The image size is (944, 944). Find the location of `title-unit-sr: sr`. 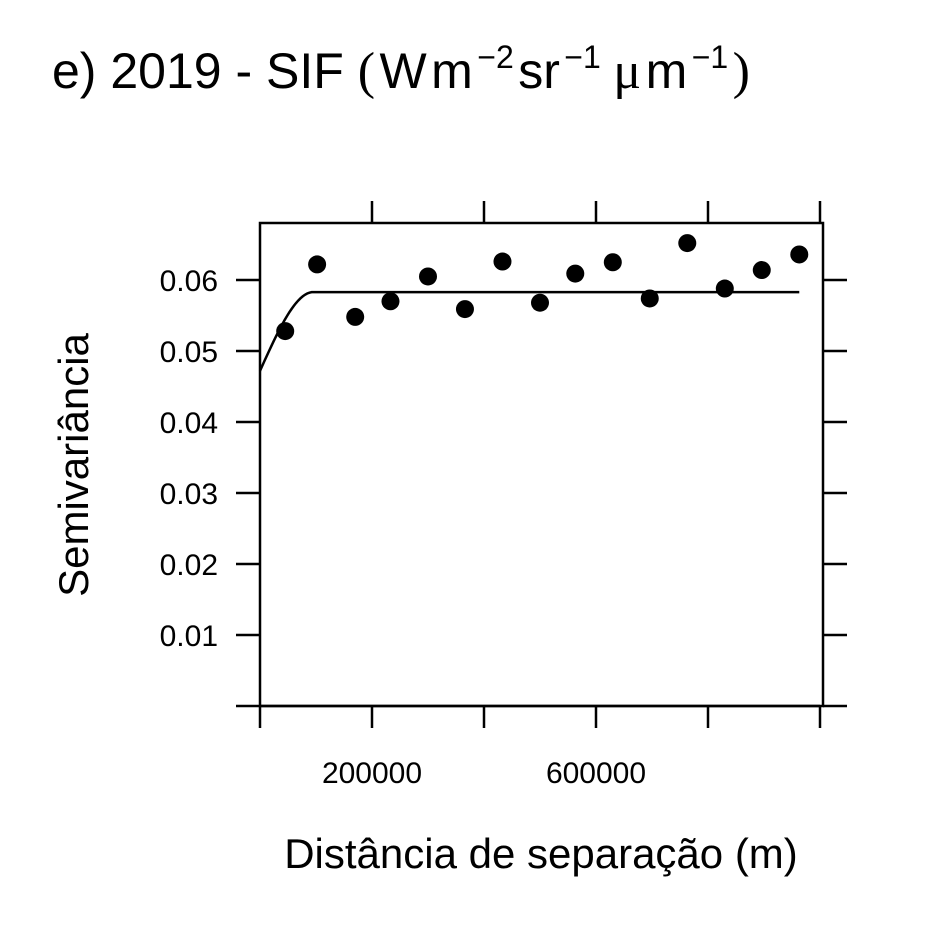

title-unit-sr: sr is located at coordinates (539, 71).